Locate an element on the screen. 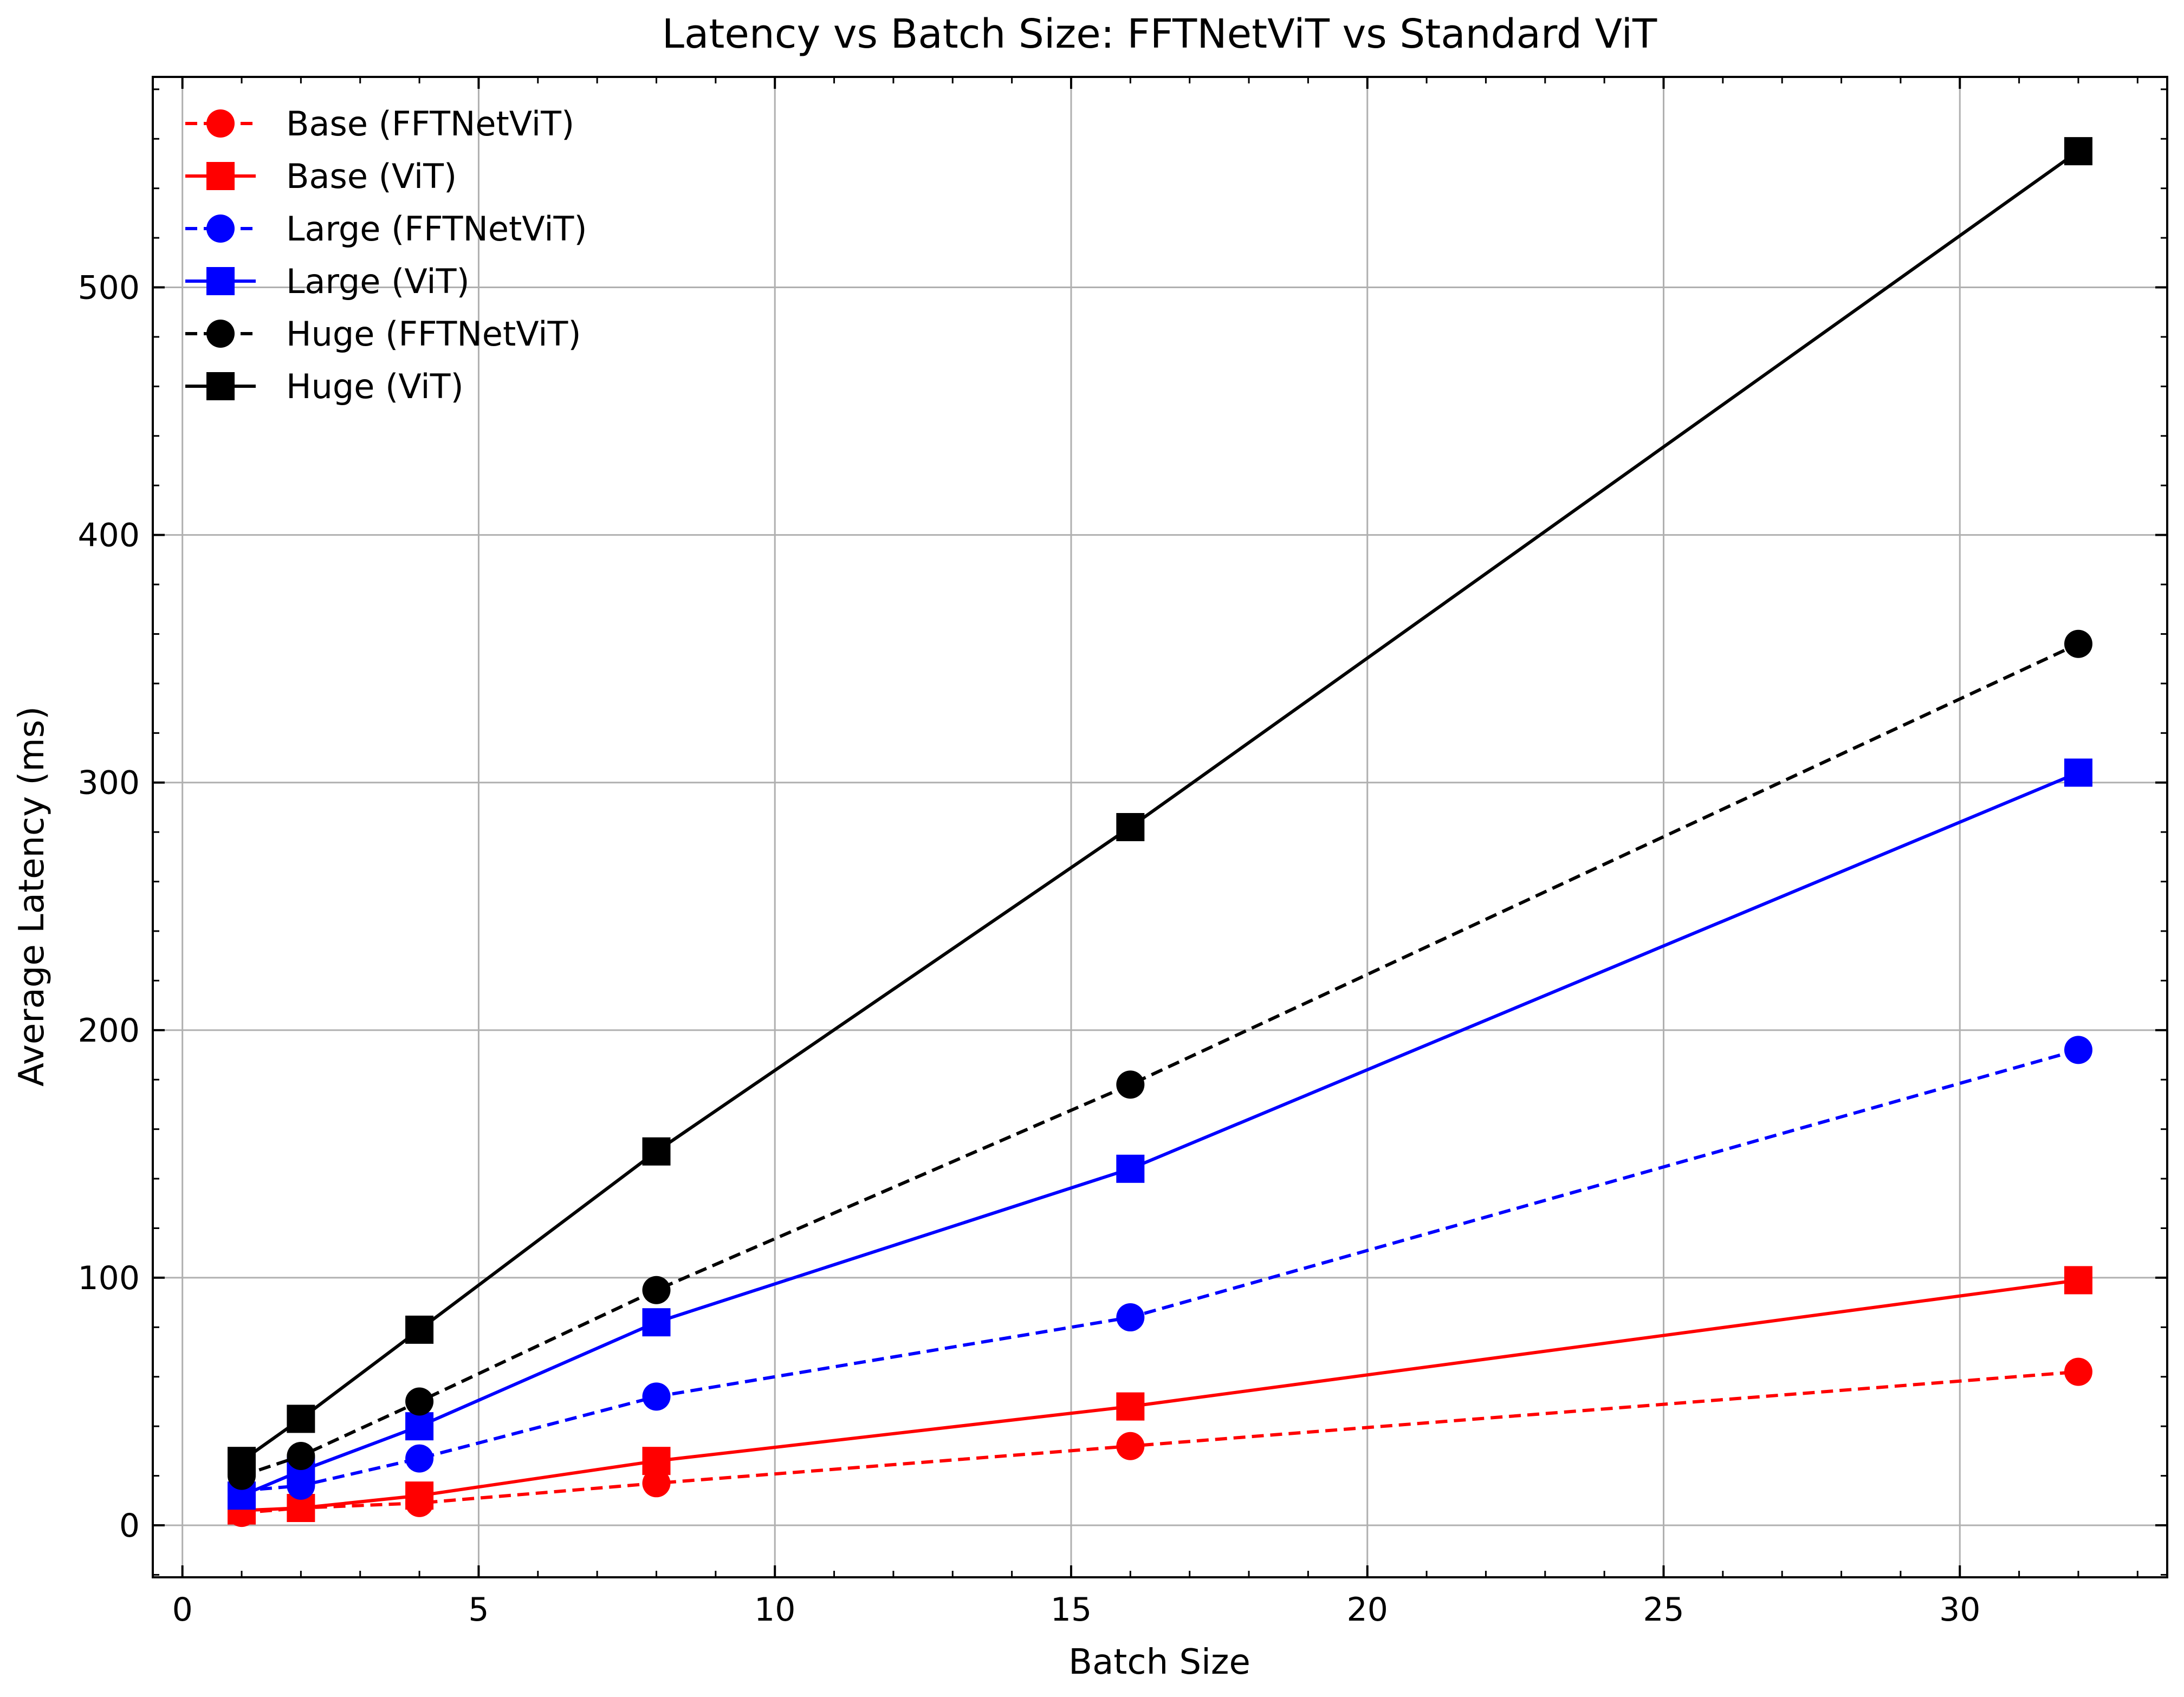  legend-label: Base (ViT) is located at coordinates (371, 176).